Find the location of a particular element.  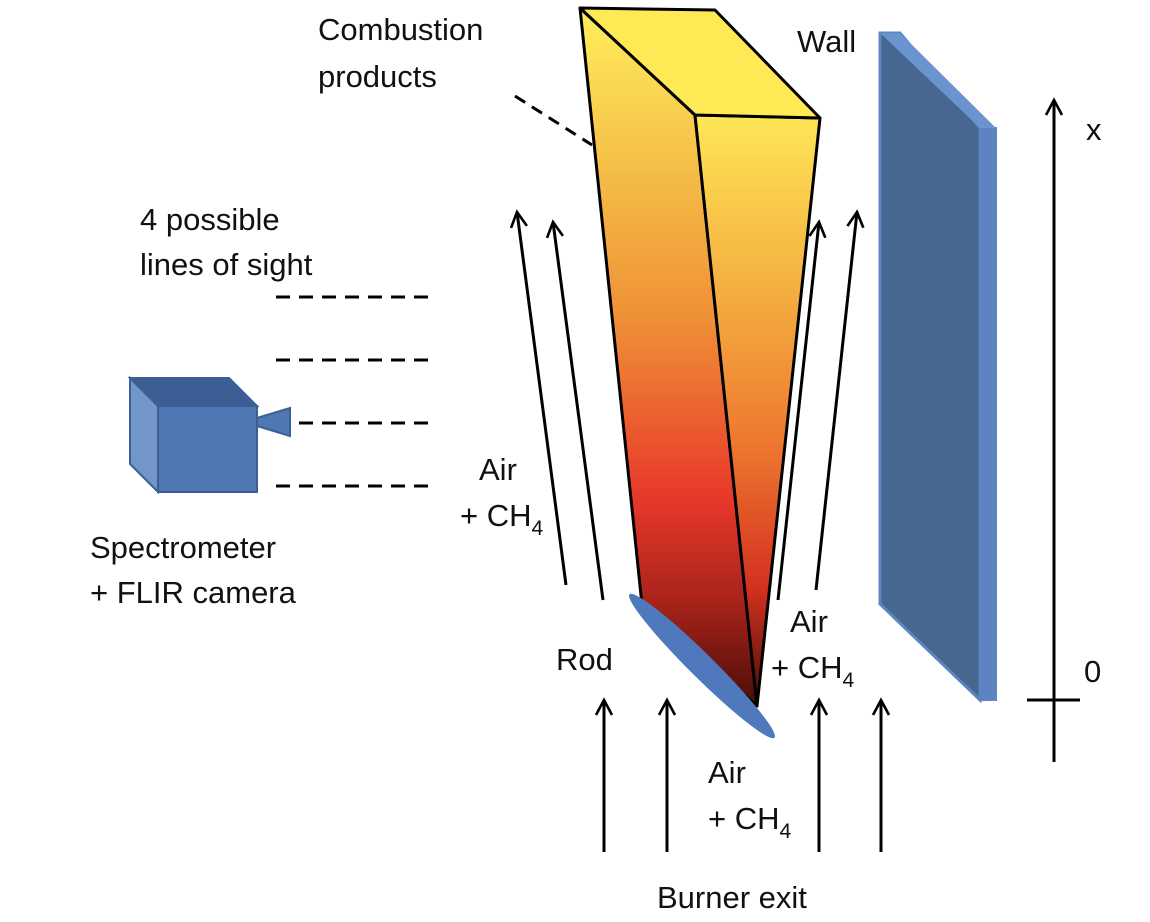

wall-top-edge is located at coordinates (938, 80).